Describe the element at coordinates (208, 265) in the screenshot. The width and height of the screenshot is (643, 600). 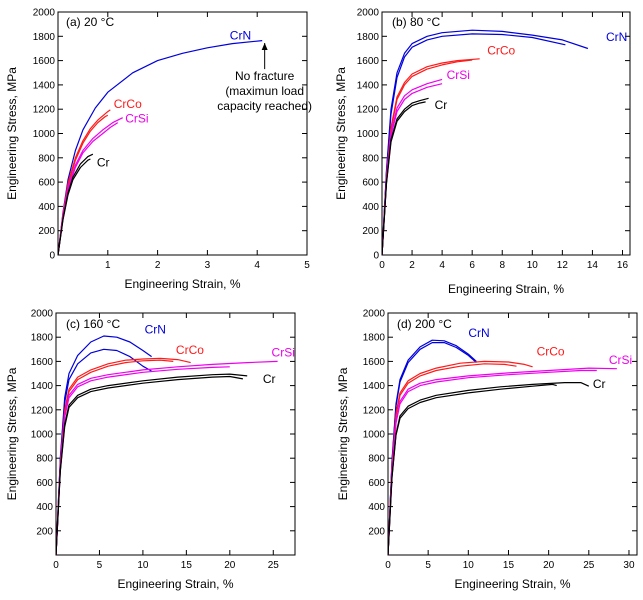
I see `x-tick-label: 3` at that location.